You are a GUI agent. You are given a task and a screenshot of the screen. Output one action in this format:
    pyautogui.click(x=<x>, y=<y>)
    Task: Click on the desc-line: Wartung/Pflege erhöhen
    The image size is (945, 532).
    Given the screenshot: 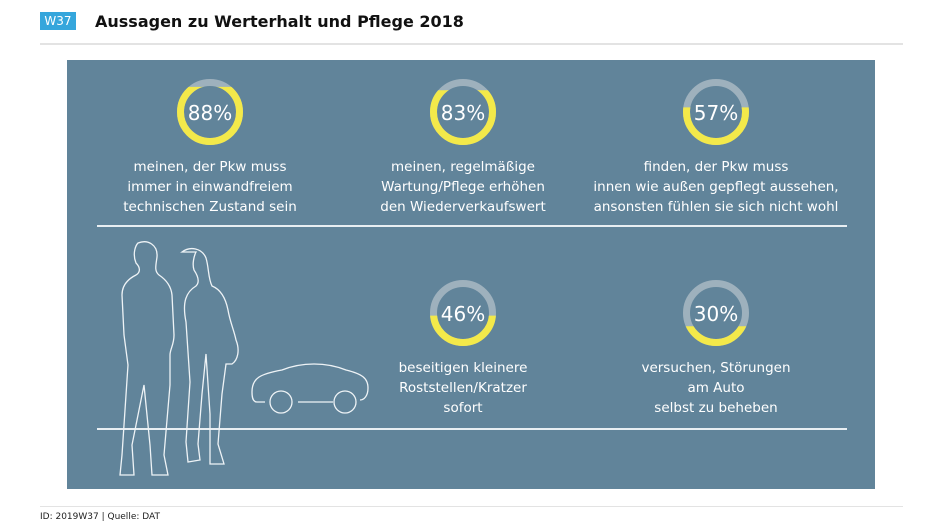 What is the action you would take?
    pyautogui.click(x=463, y=187)
    